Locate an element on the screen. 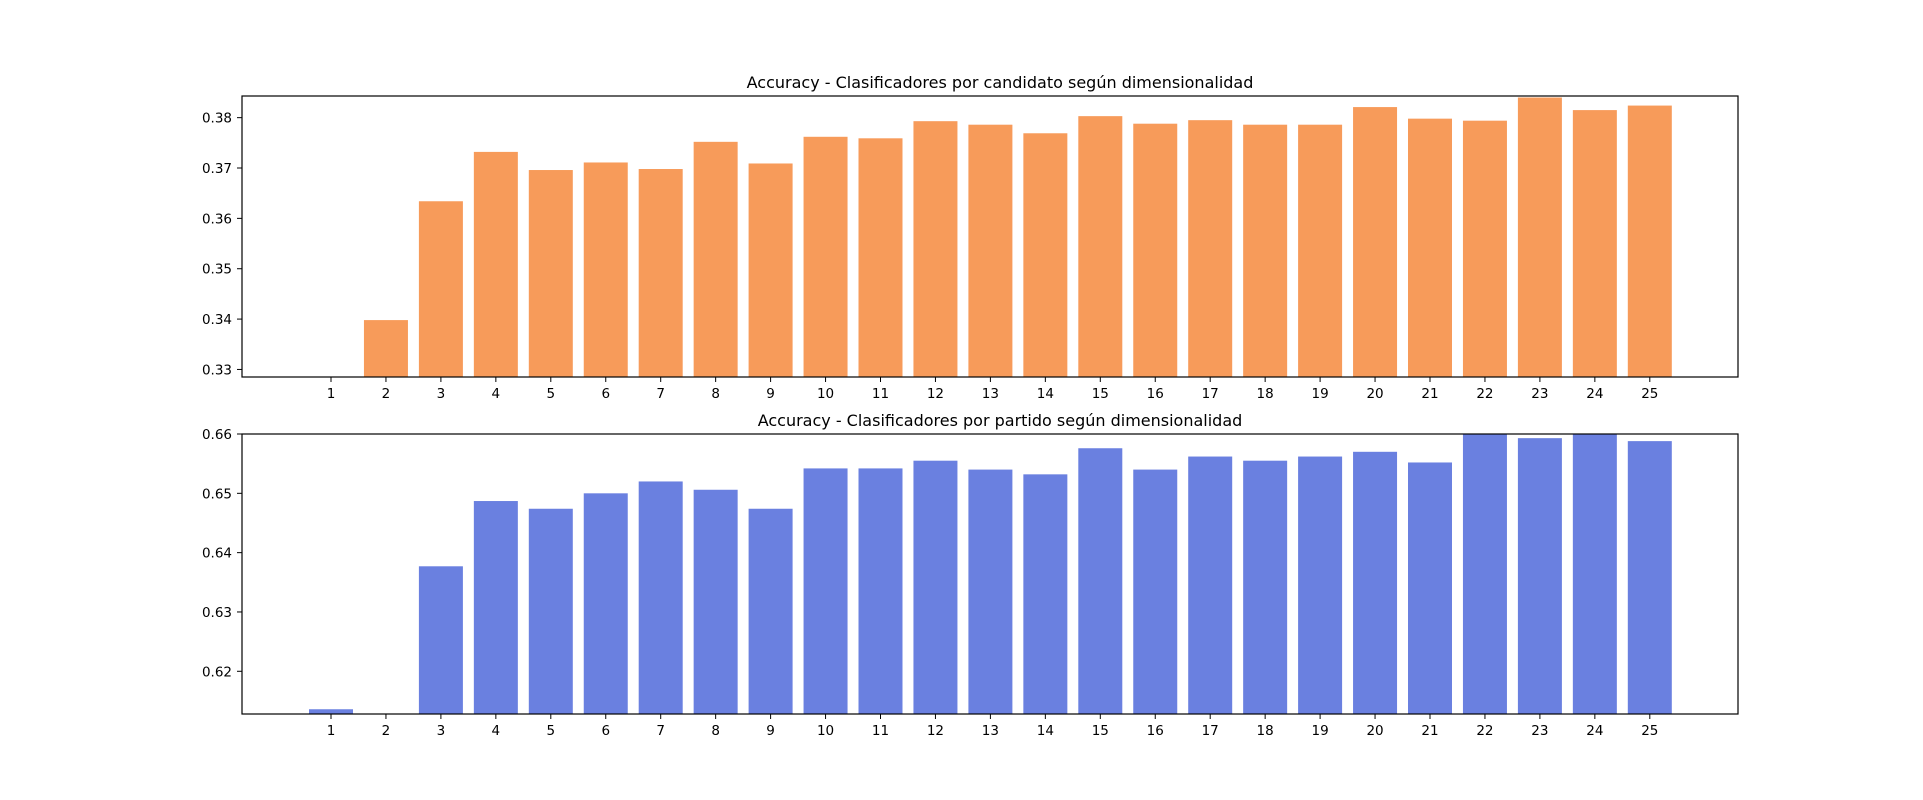  x-tick-label: 3 is located at coordinates (441, 731).